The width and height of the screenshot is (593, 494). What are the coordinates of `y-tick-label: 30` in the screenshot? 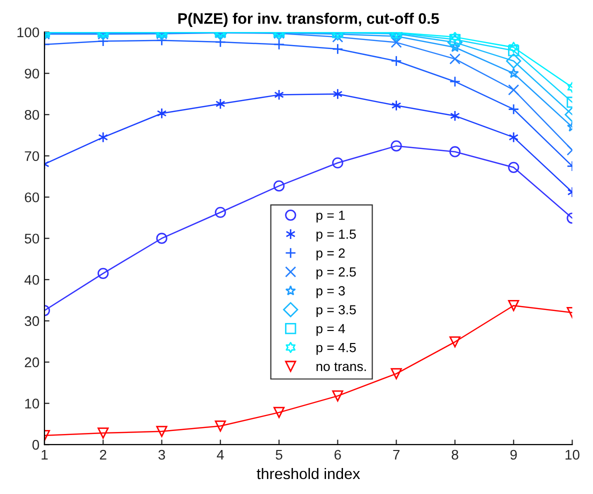 It's located at (32, 321).